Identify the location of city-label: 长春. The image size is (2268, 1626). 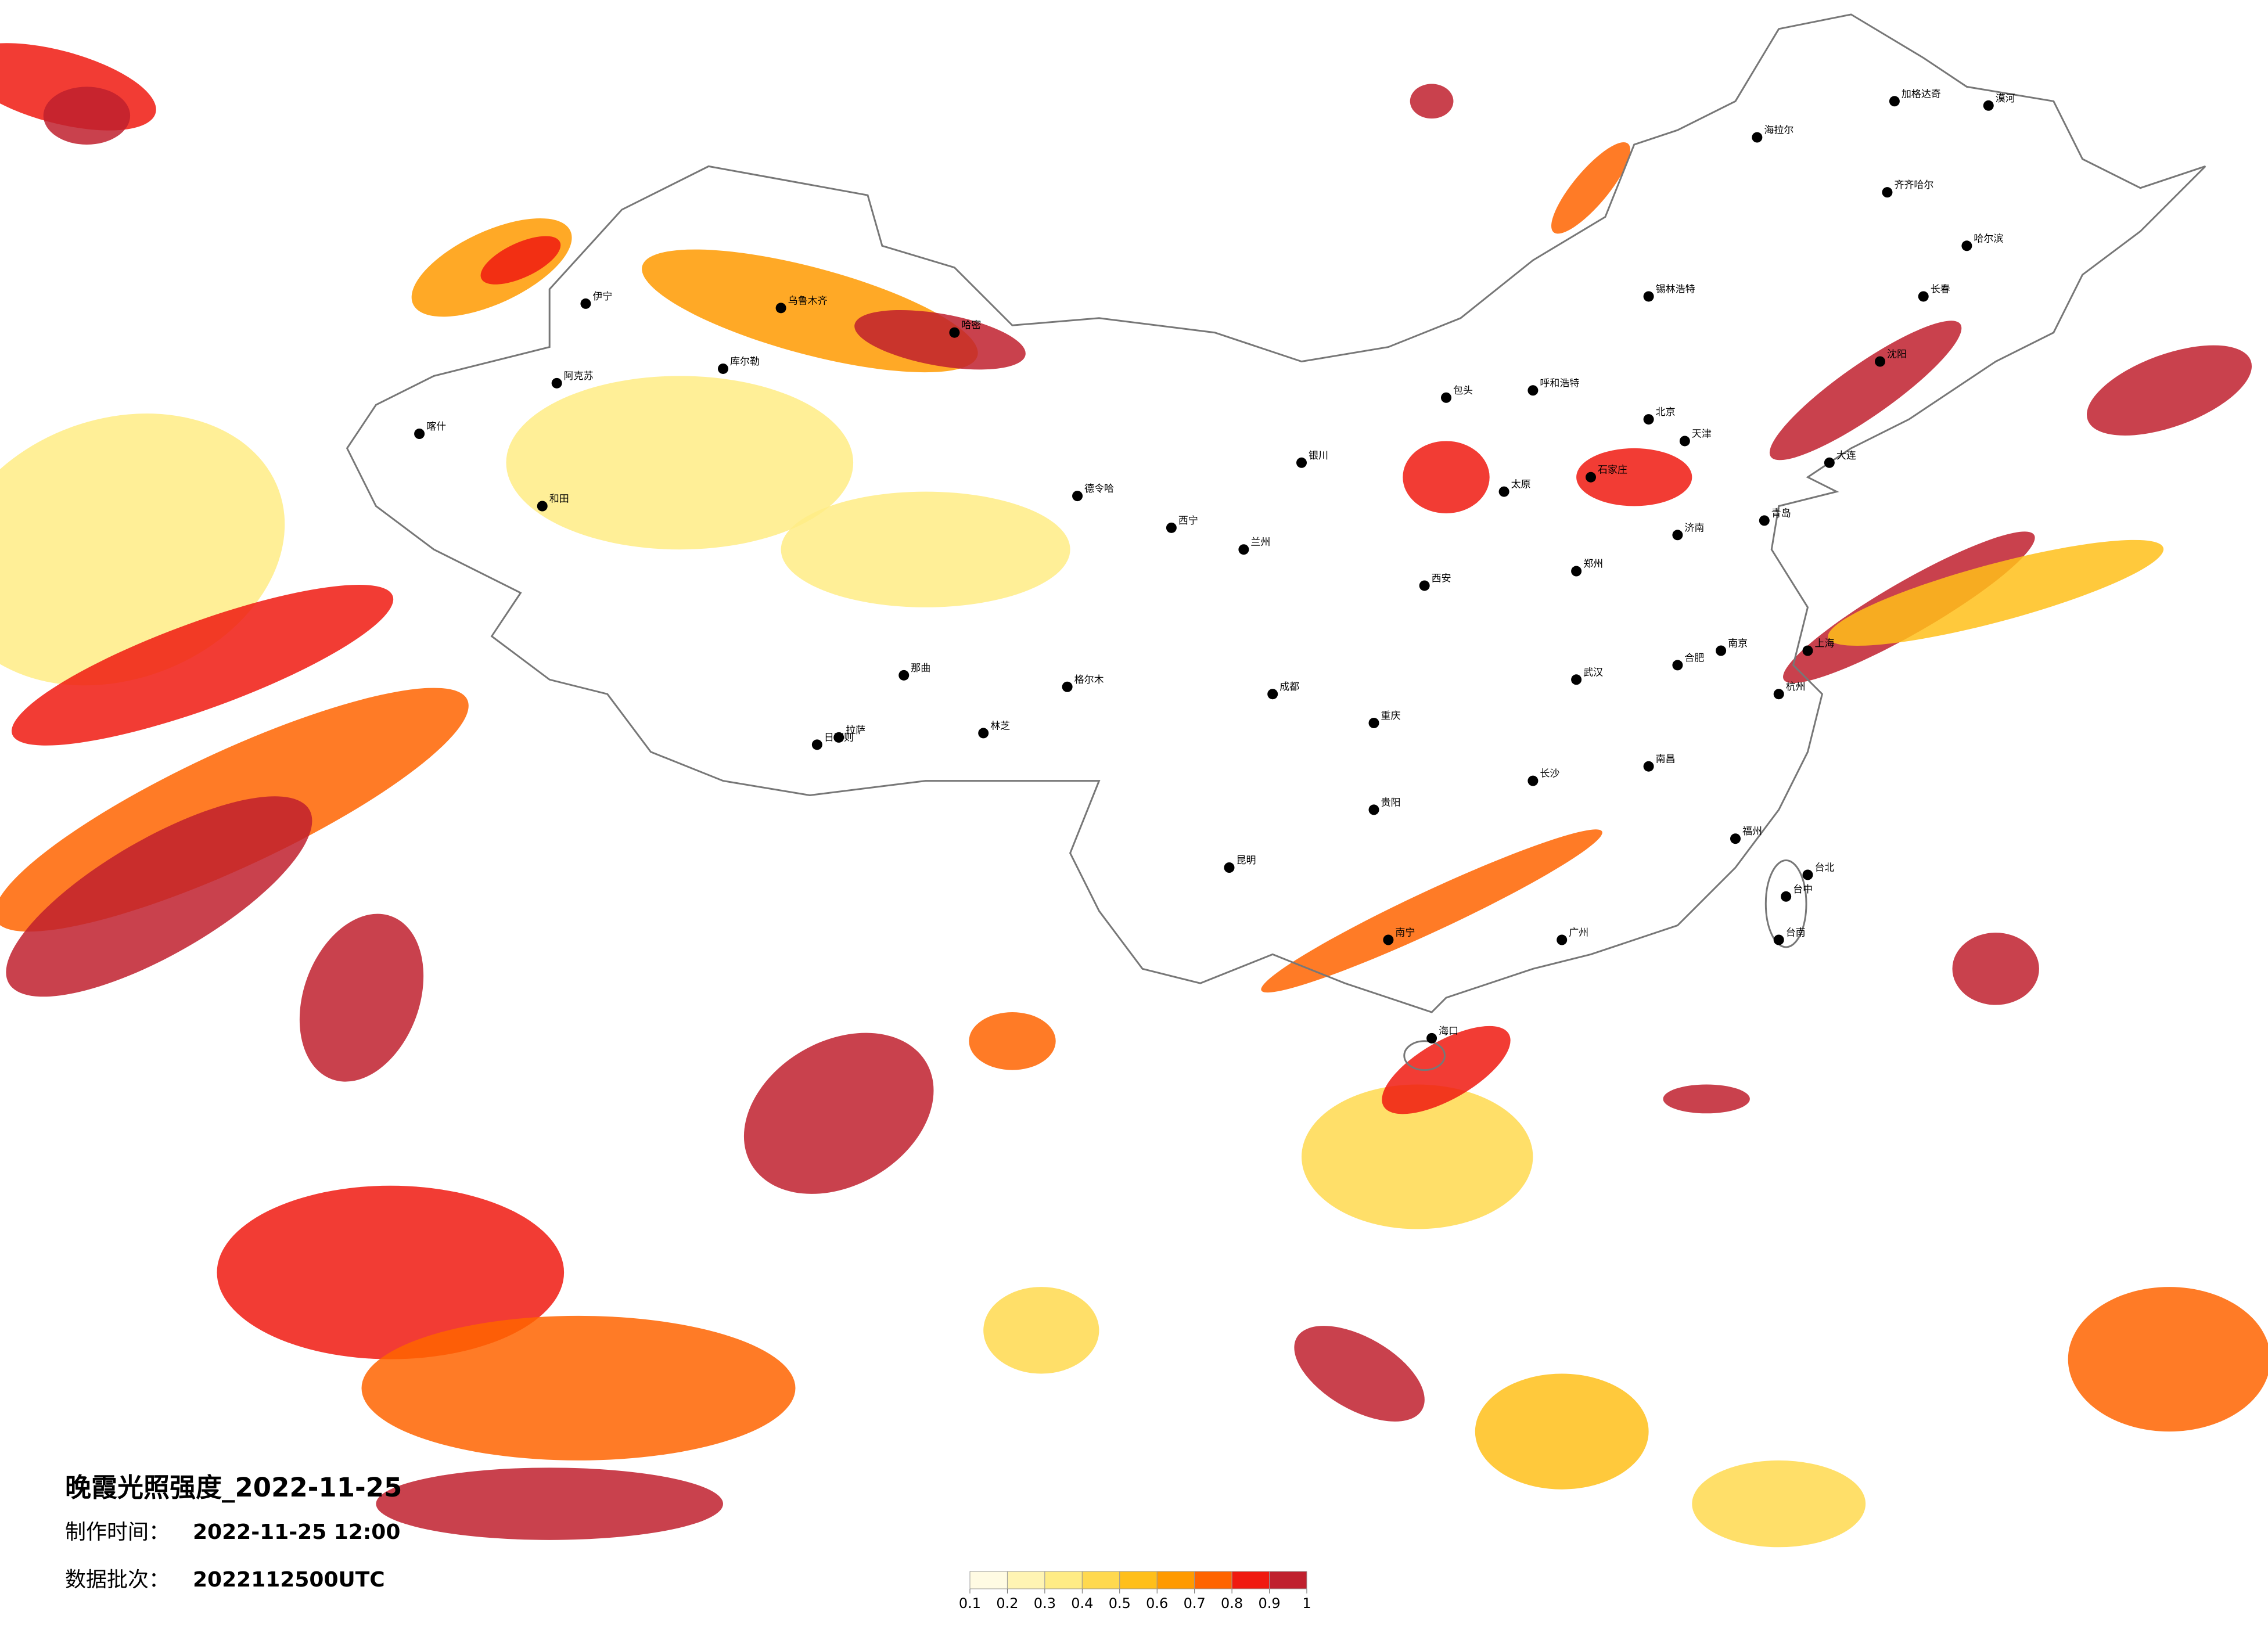
(1940, 289).